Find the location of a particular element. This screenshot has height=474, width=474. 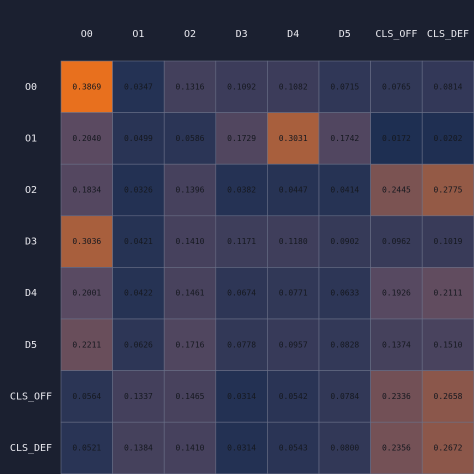

cell-value-label: 0.2445 is located at coordinates (396, 190).